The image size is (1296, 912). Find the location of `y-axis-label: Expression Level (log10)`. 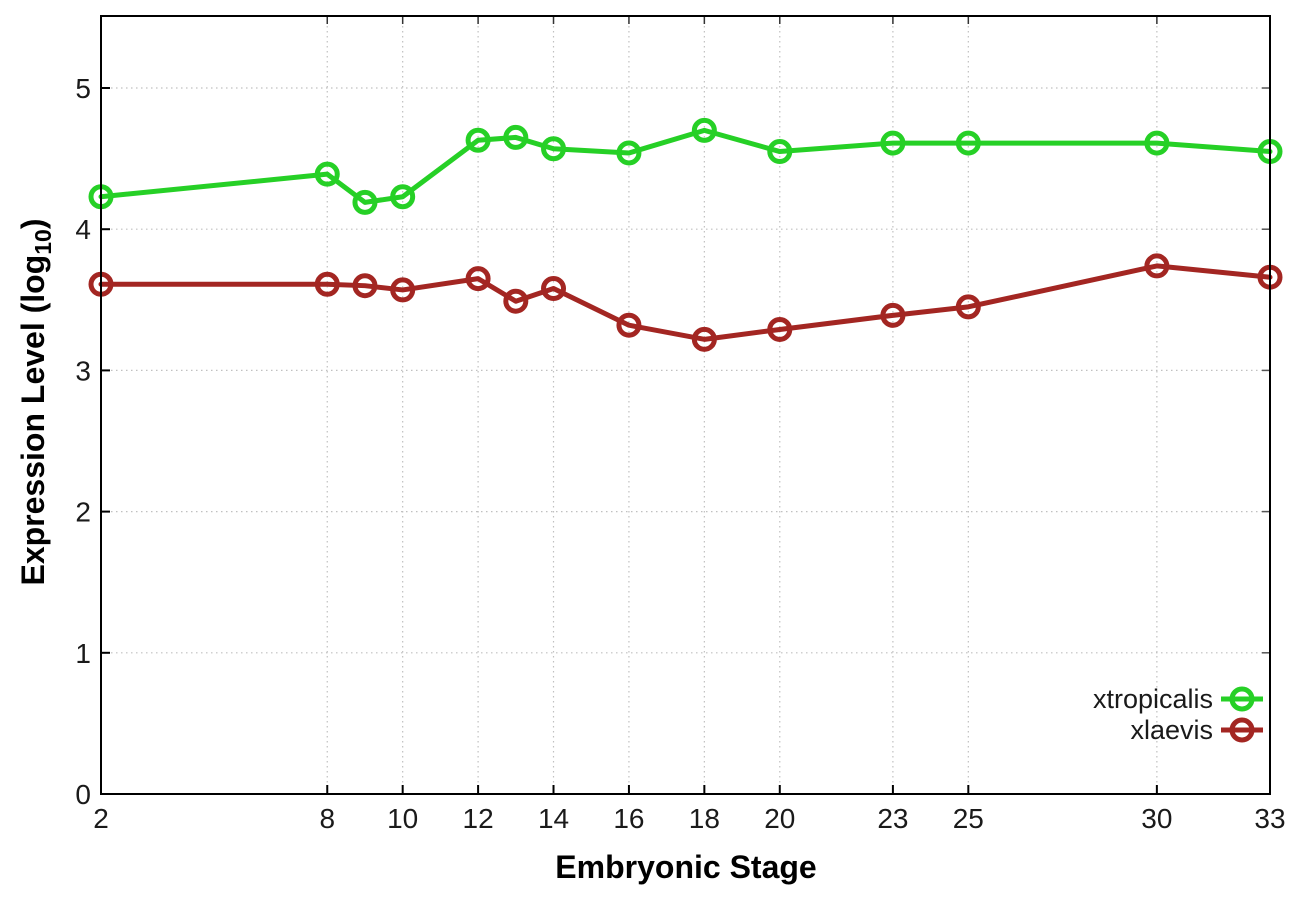

y-axis-label: Expression Level (log10) is located at coordinates (35, 401).